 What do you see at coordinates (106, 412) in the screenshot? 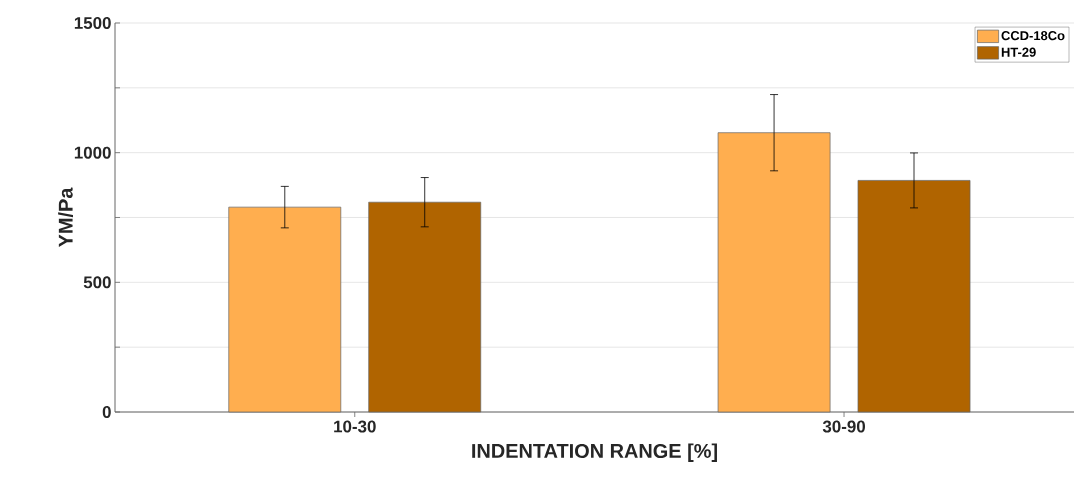
I see `y-tick-label: 0` at bounding box center [106, 412].